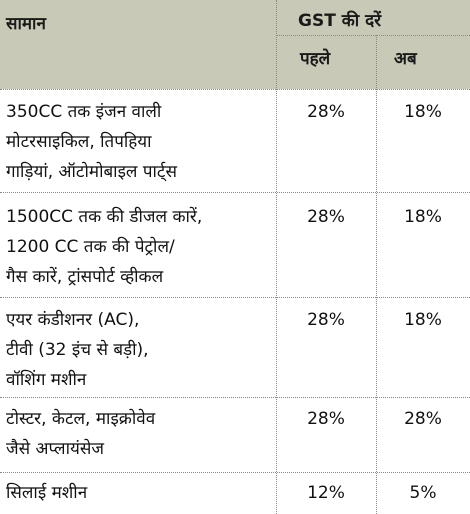 This screenshot has height=514, width=470. Describe the element at coordinates (340, 21) in the screenshot. I see `header-gst-rates: GST की दरें` at that location.